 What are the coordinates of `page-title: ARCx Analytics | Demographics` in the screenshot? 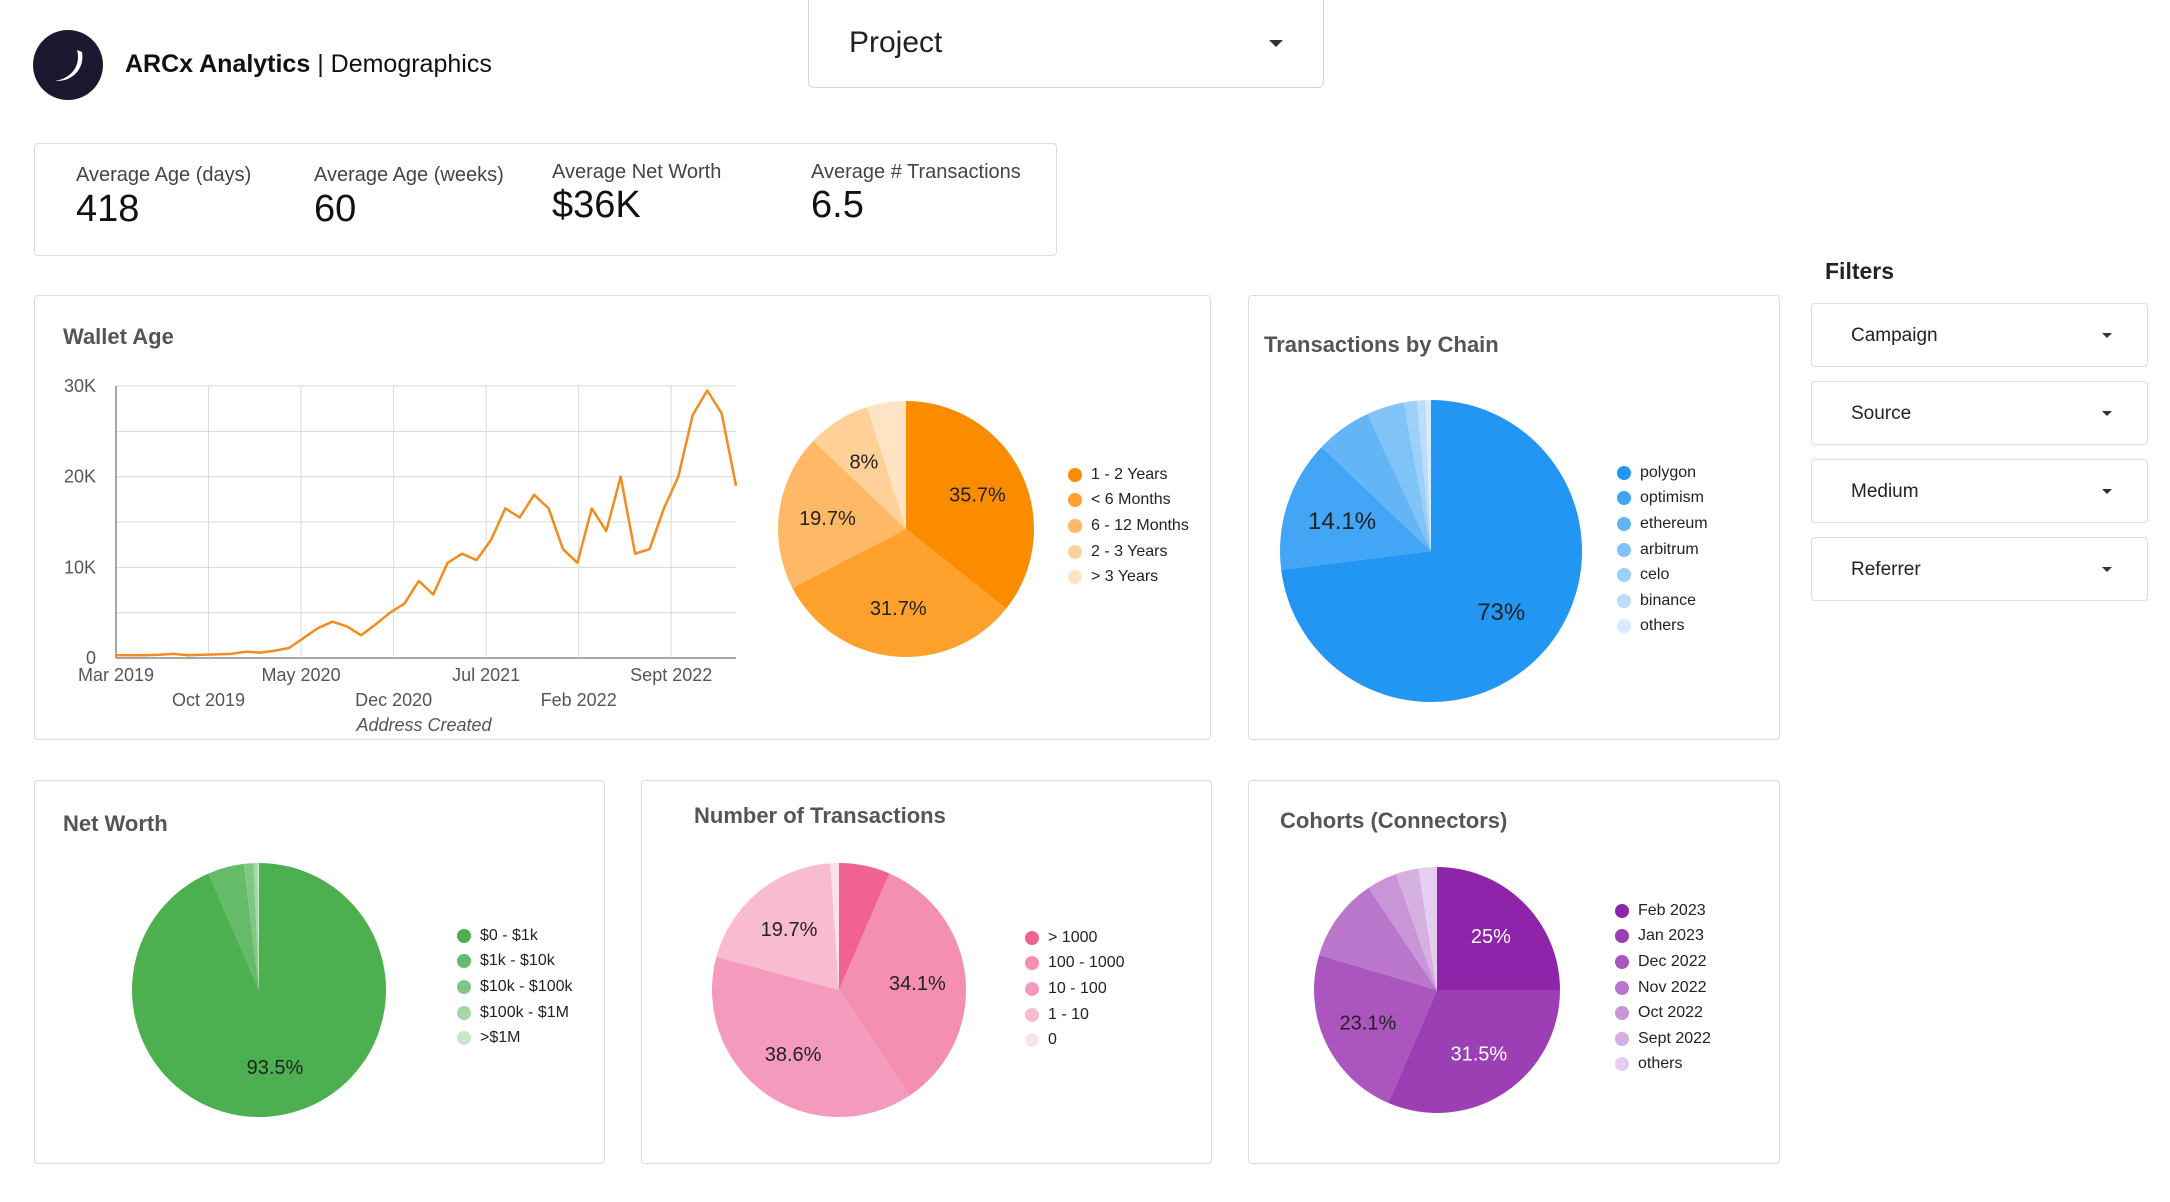 It's located at (308, 64).